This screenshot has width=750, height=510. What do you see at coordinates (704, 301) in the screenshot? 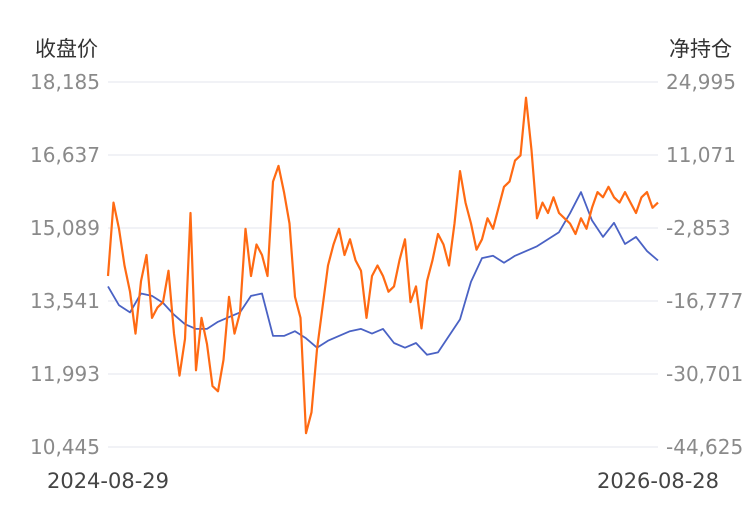
I see `right-tick-label: -16,777` at bounding box center [704, 301].